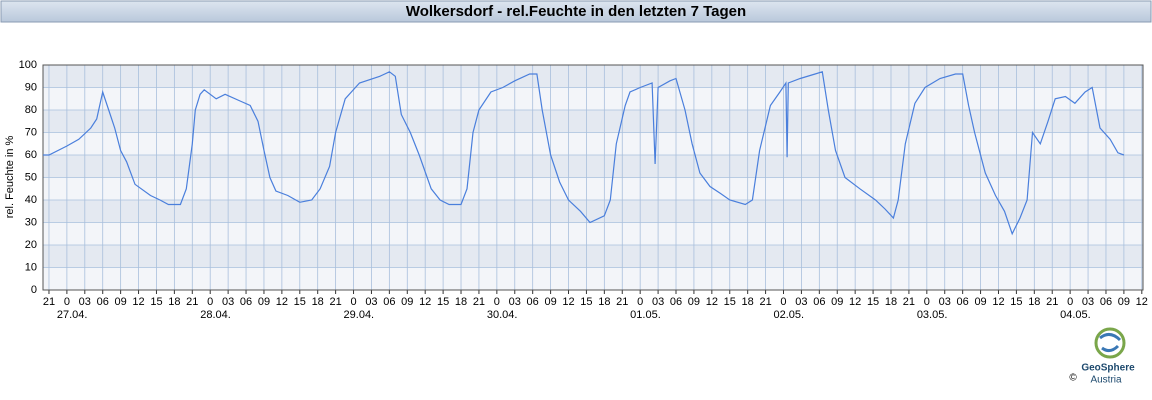  Describe the element at coordinates (31, 245) in the screenshot. I see `y-tick-label: 20` at that location.